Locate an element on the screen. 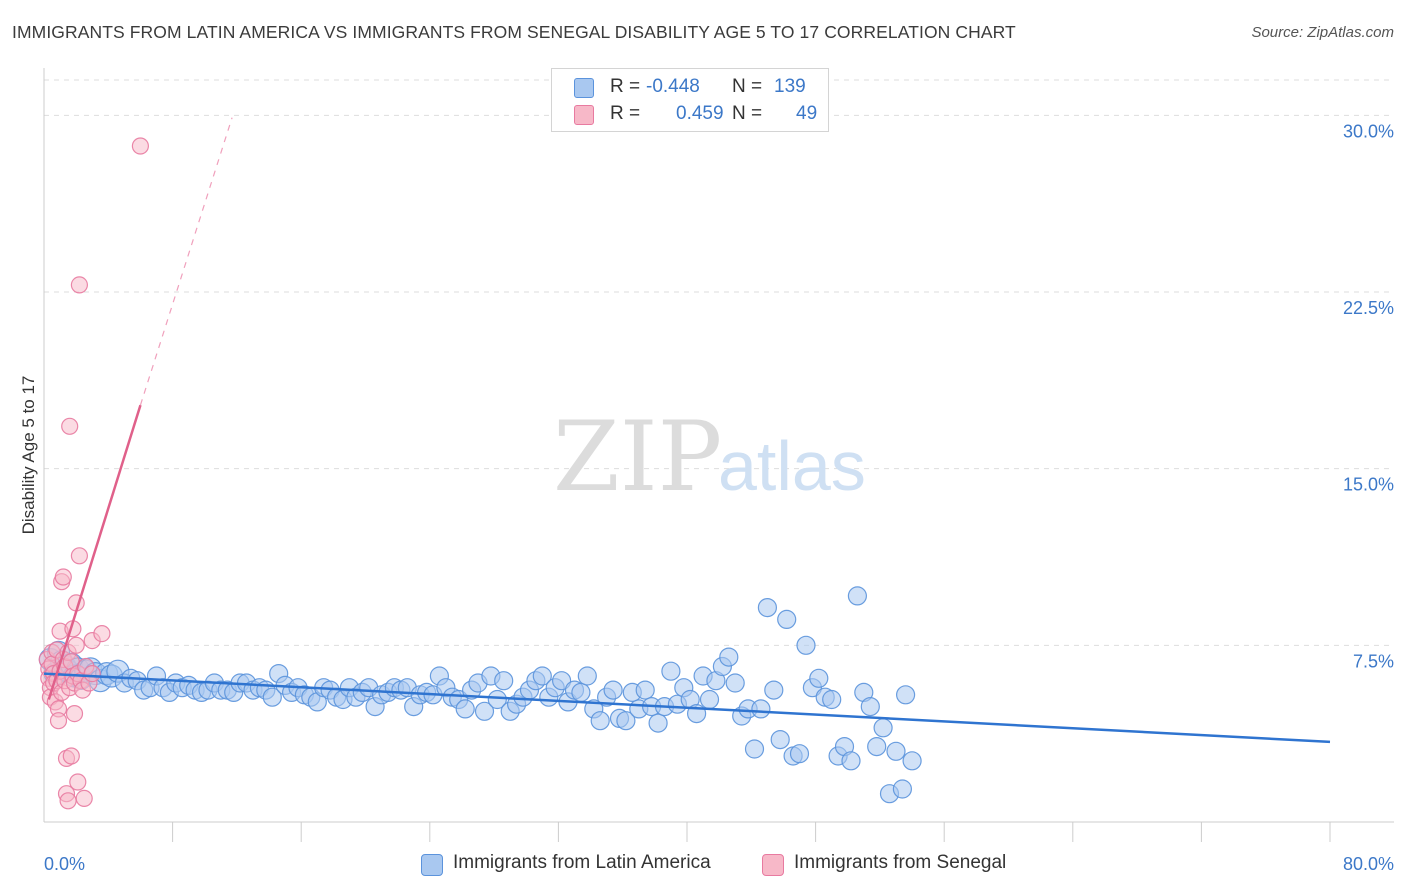  watermark-zip: ZIP is located at coordinates (637, 457).